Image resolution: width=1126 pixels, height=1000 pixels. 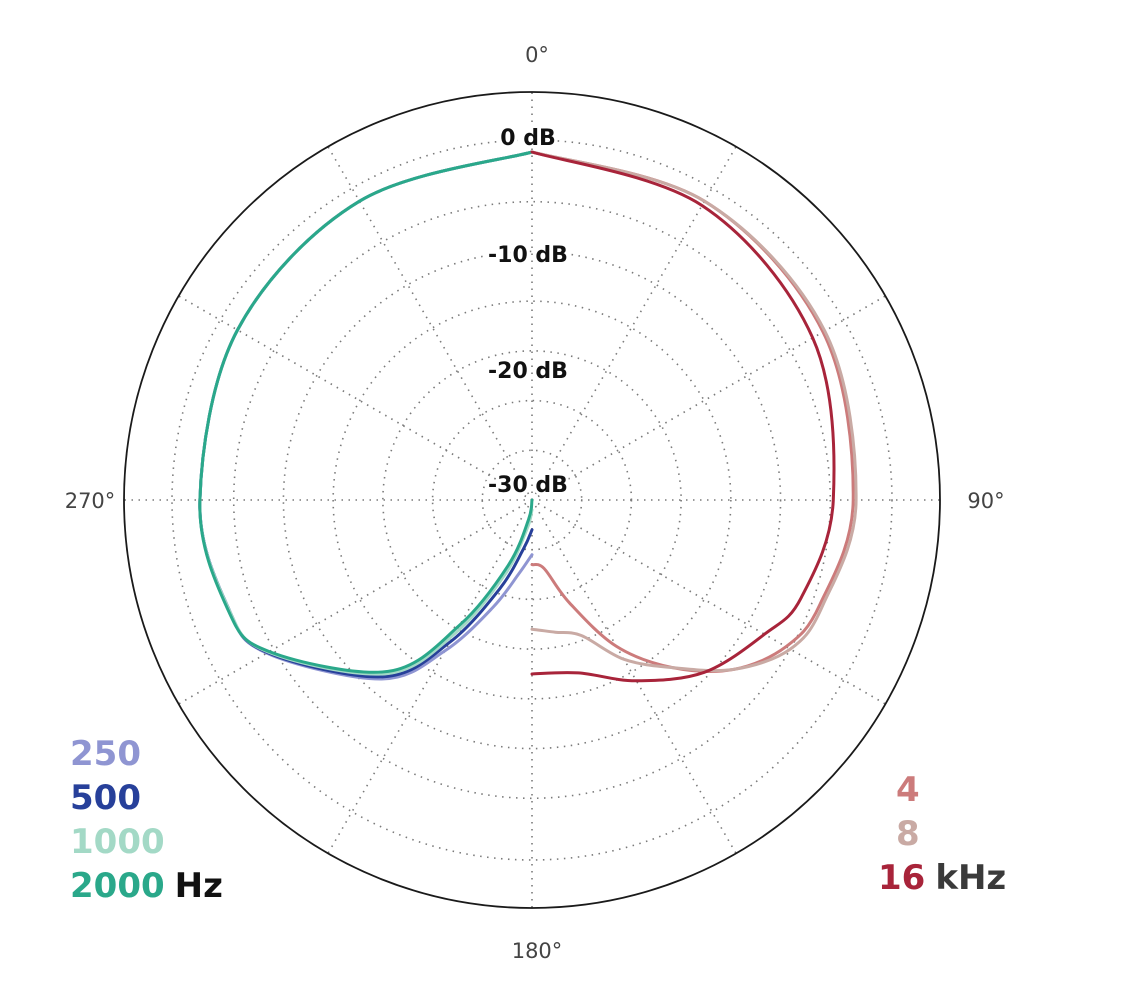 I want to click on legend-entry-4: 4, so click(x=942, y=790).